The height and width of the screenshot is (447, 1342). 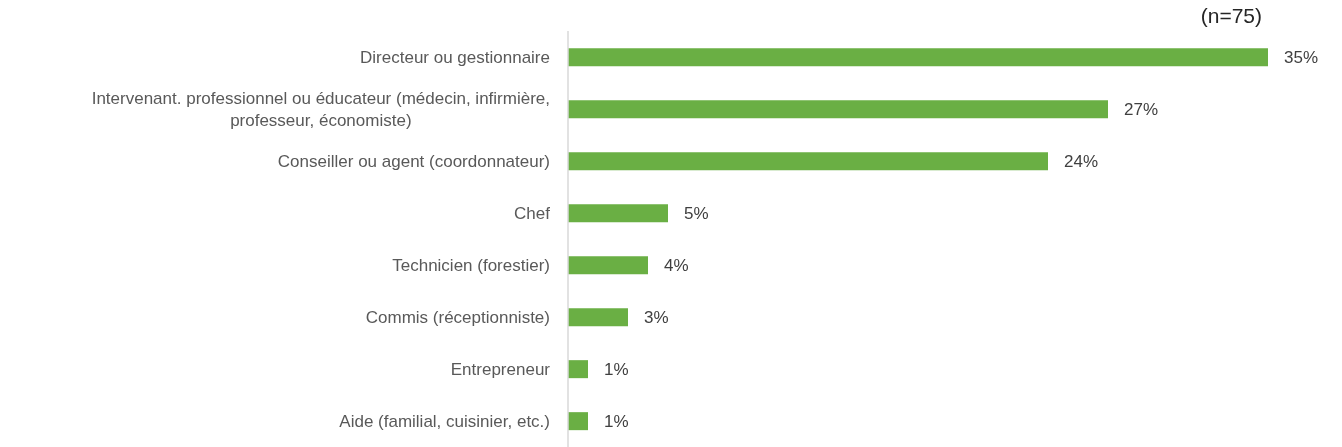 What do you see at coordinates (1301, 58) in the screenshot?
I see `data-label: 35%` at bounding box center [1301, 58].